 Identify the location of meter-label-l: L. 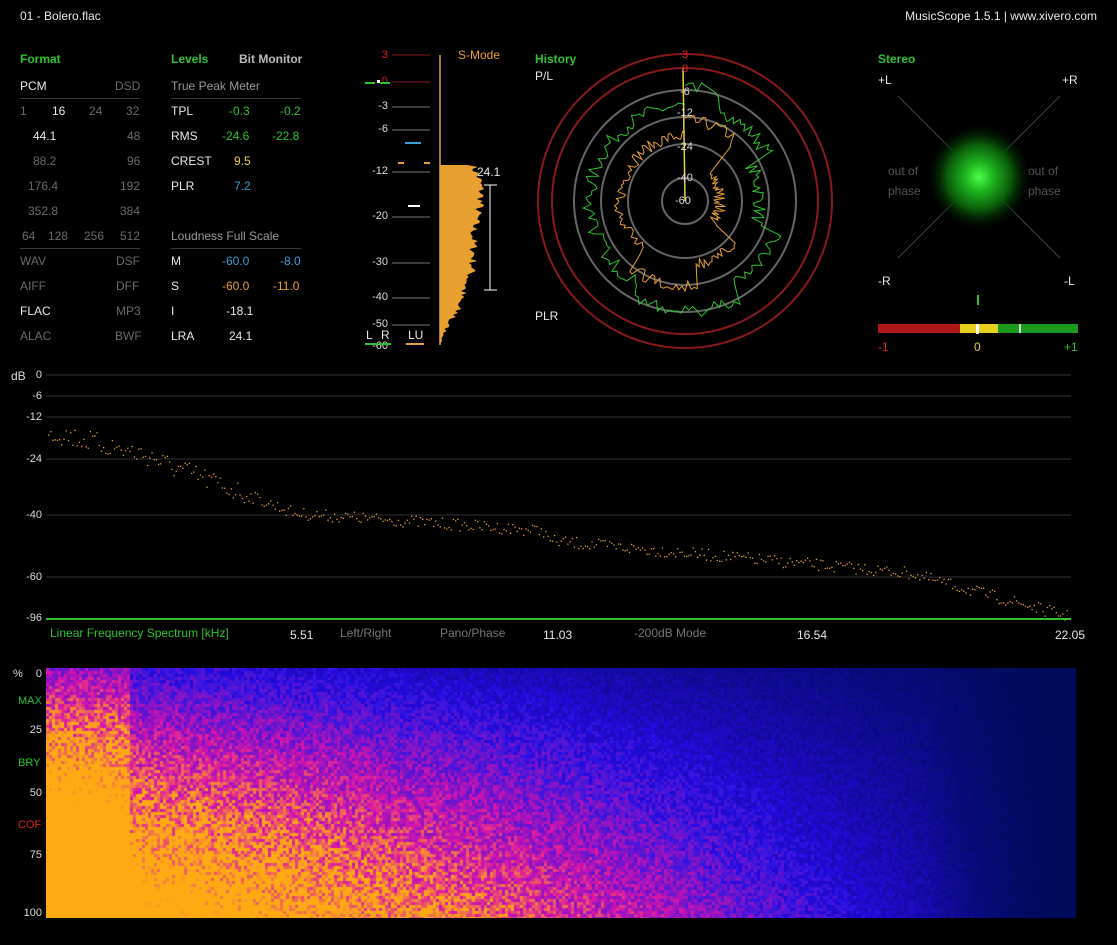
(369, 335).